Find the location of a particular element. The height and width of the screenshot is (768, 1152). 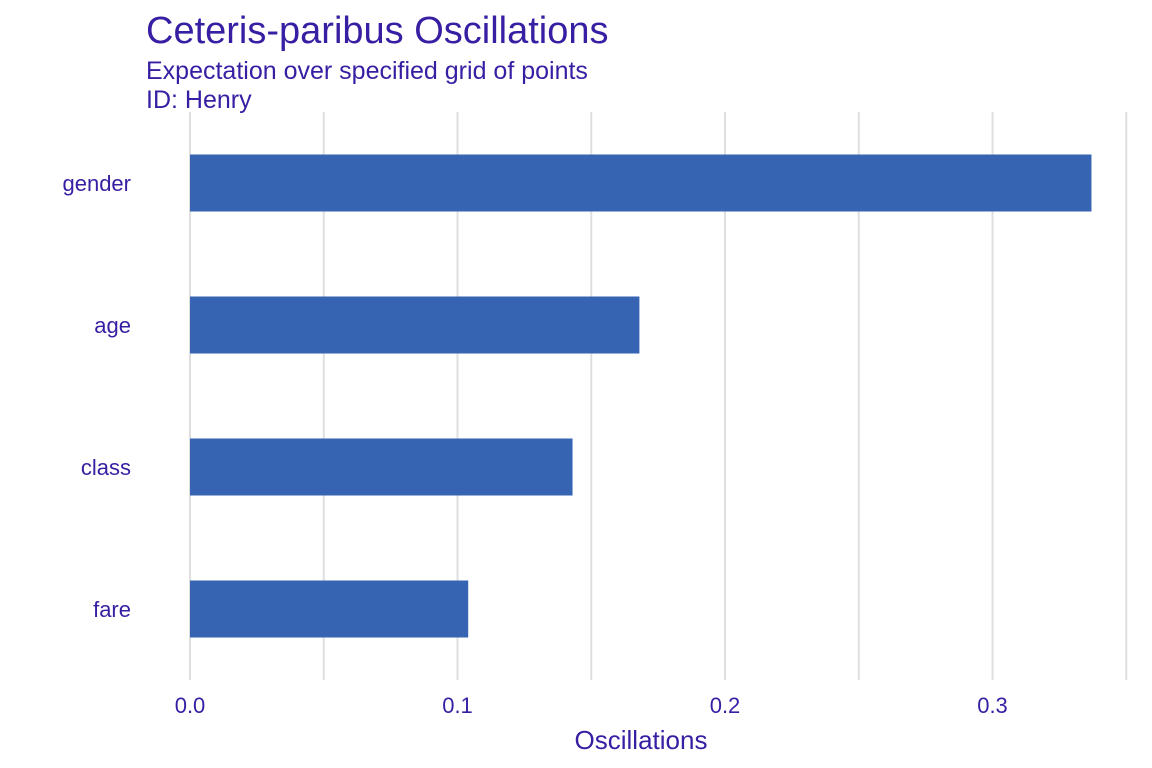

y-tick-label-gender: gender is located at coordinates (96, 183).